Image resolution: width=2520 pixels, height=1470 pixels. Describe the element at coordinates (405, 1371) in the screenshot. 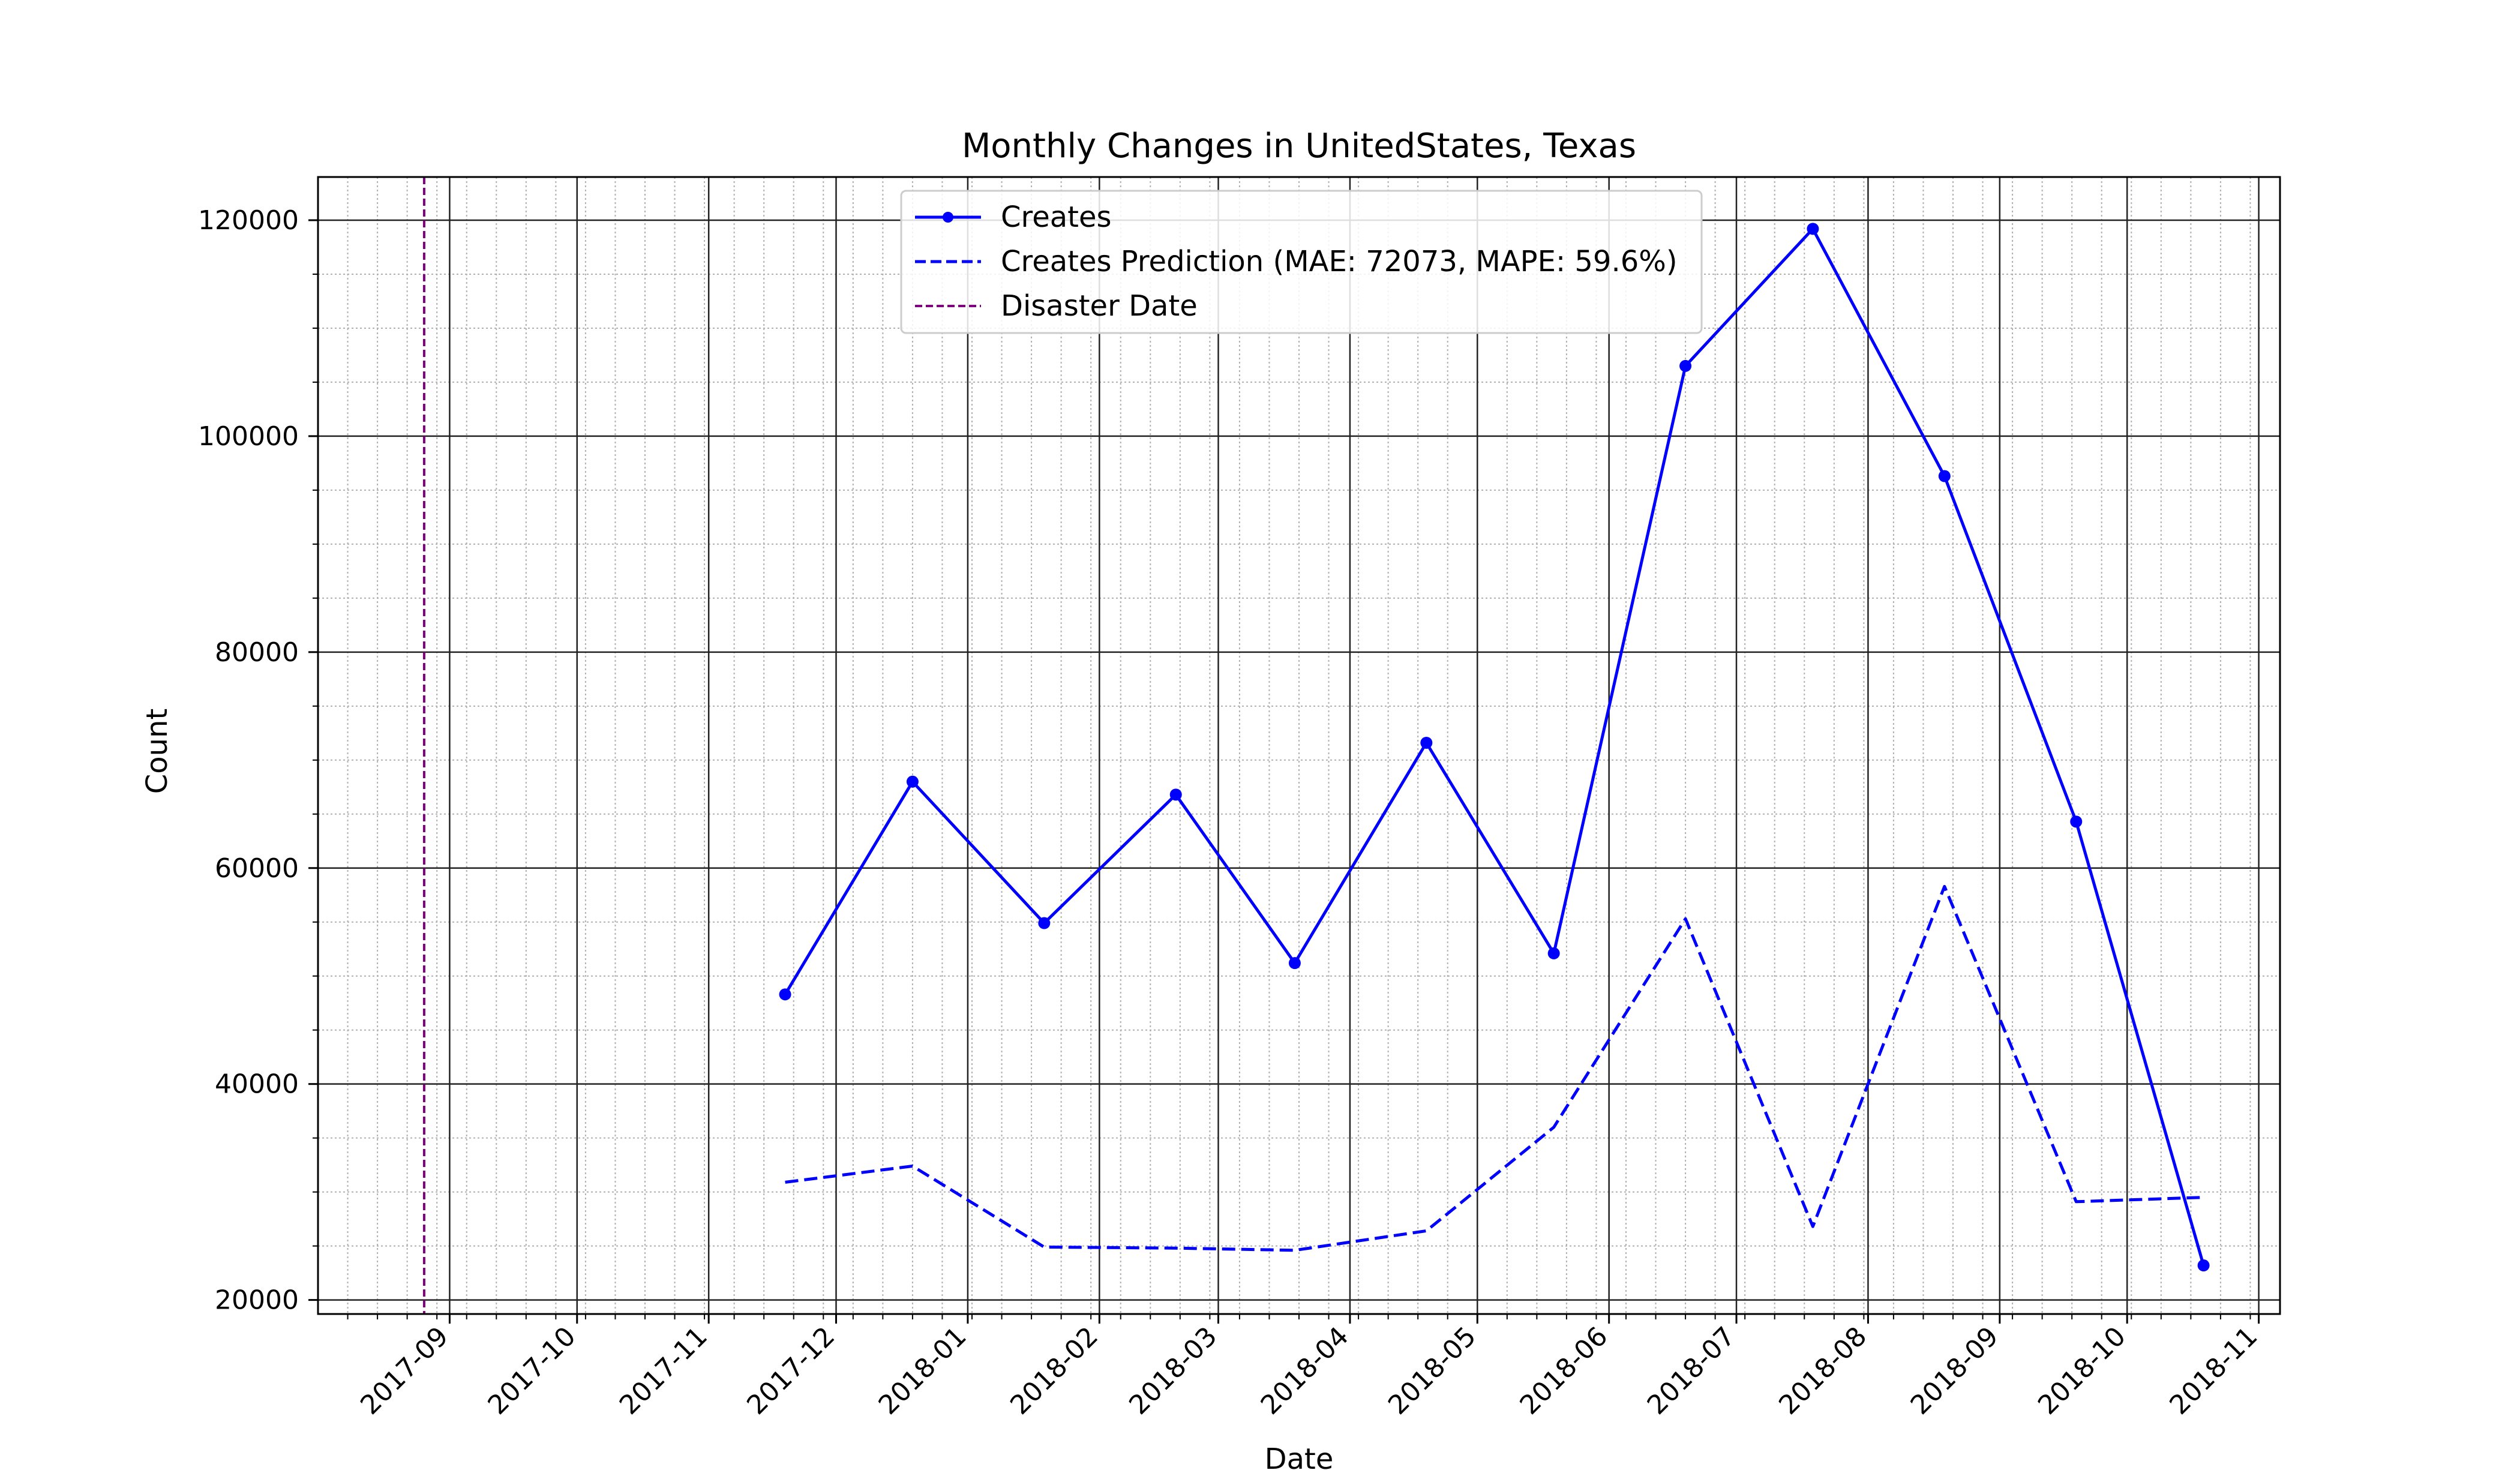

I see `x-tick-label: 2017-09` at that location.